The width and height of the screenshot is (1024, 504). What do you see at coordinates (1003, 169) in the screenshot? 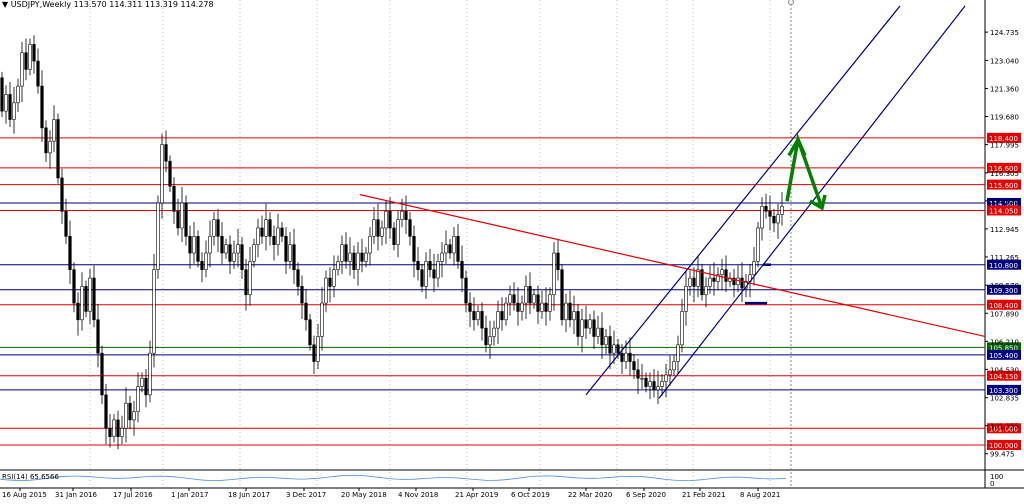
I see `level-label: 116.600` at bounding box center [1003, 169].